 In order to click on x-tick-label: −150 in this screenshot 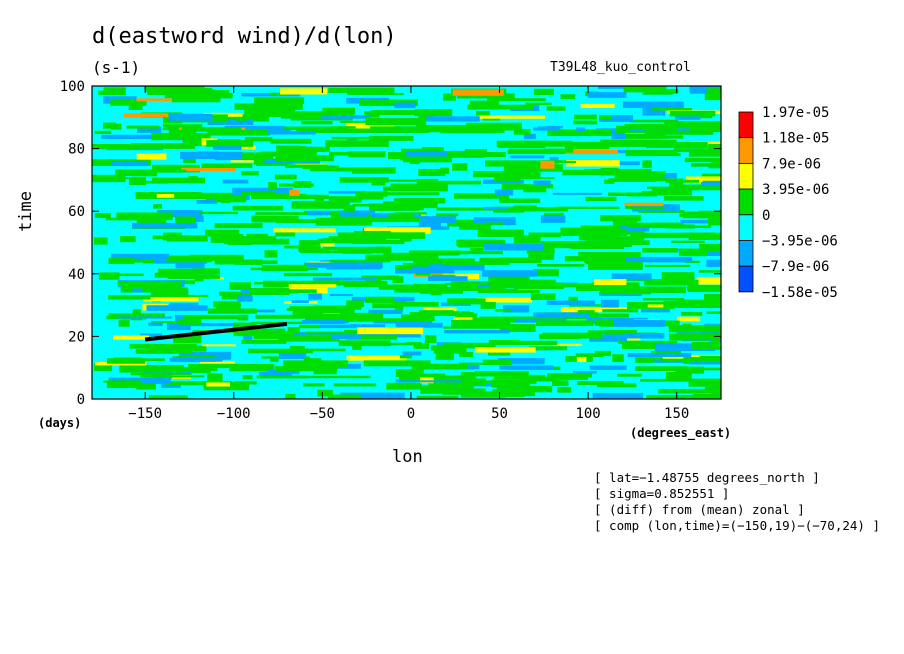, I will do `click(145, 414)`.